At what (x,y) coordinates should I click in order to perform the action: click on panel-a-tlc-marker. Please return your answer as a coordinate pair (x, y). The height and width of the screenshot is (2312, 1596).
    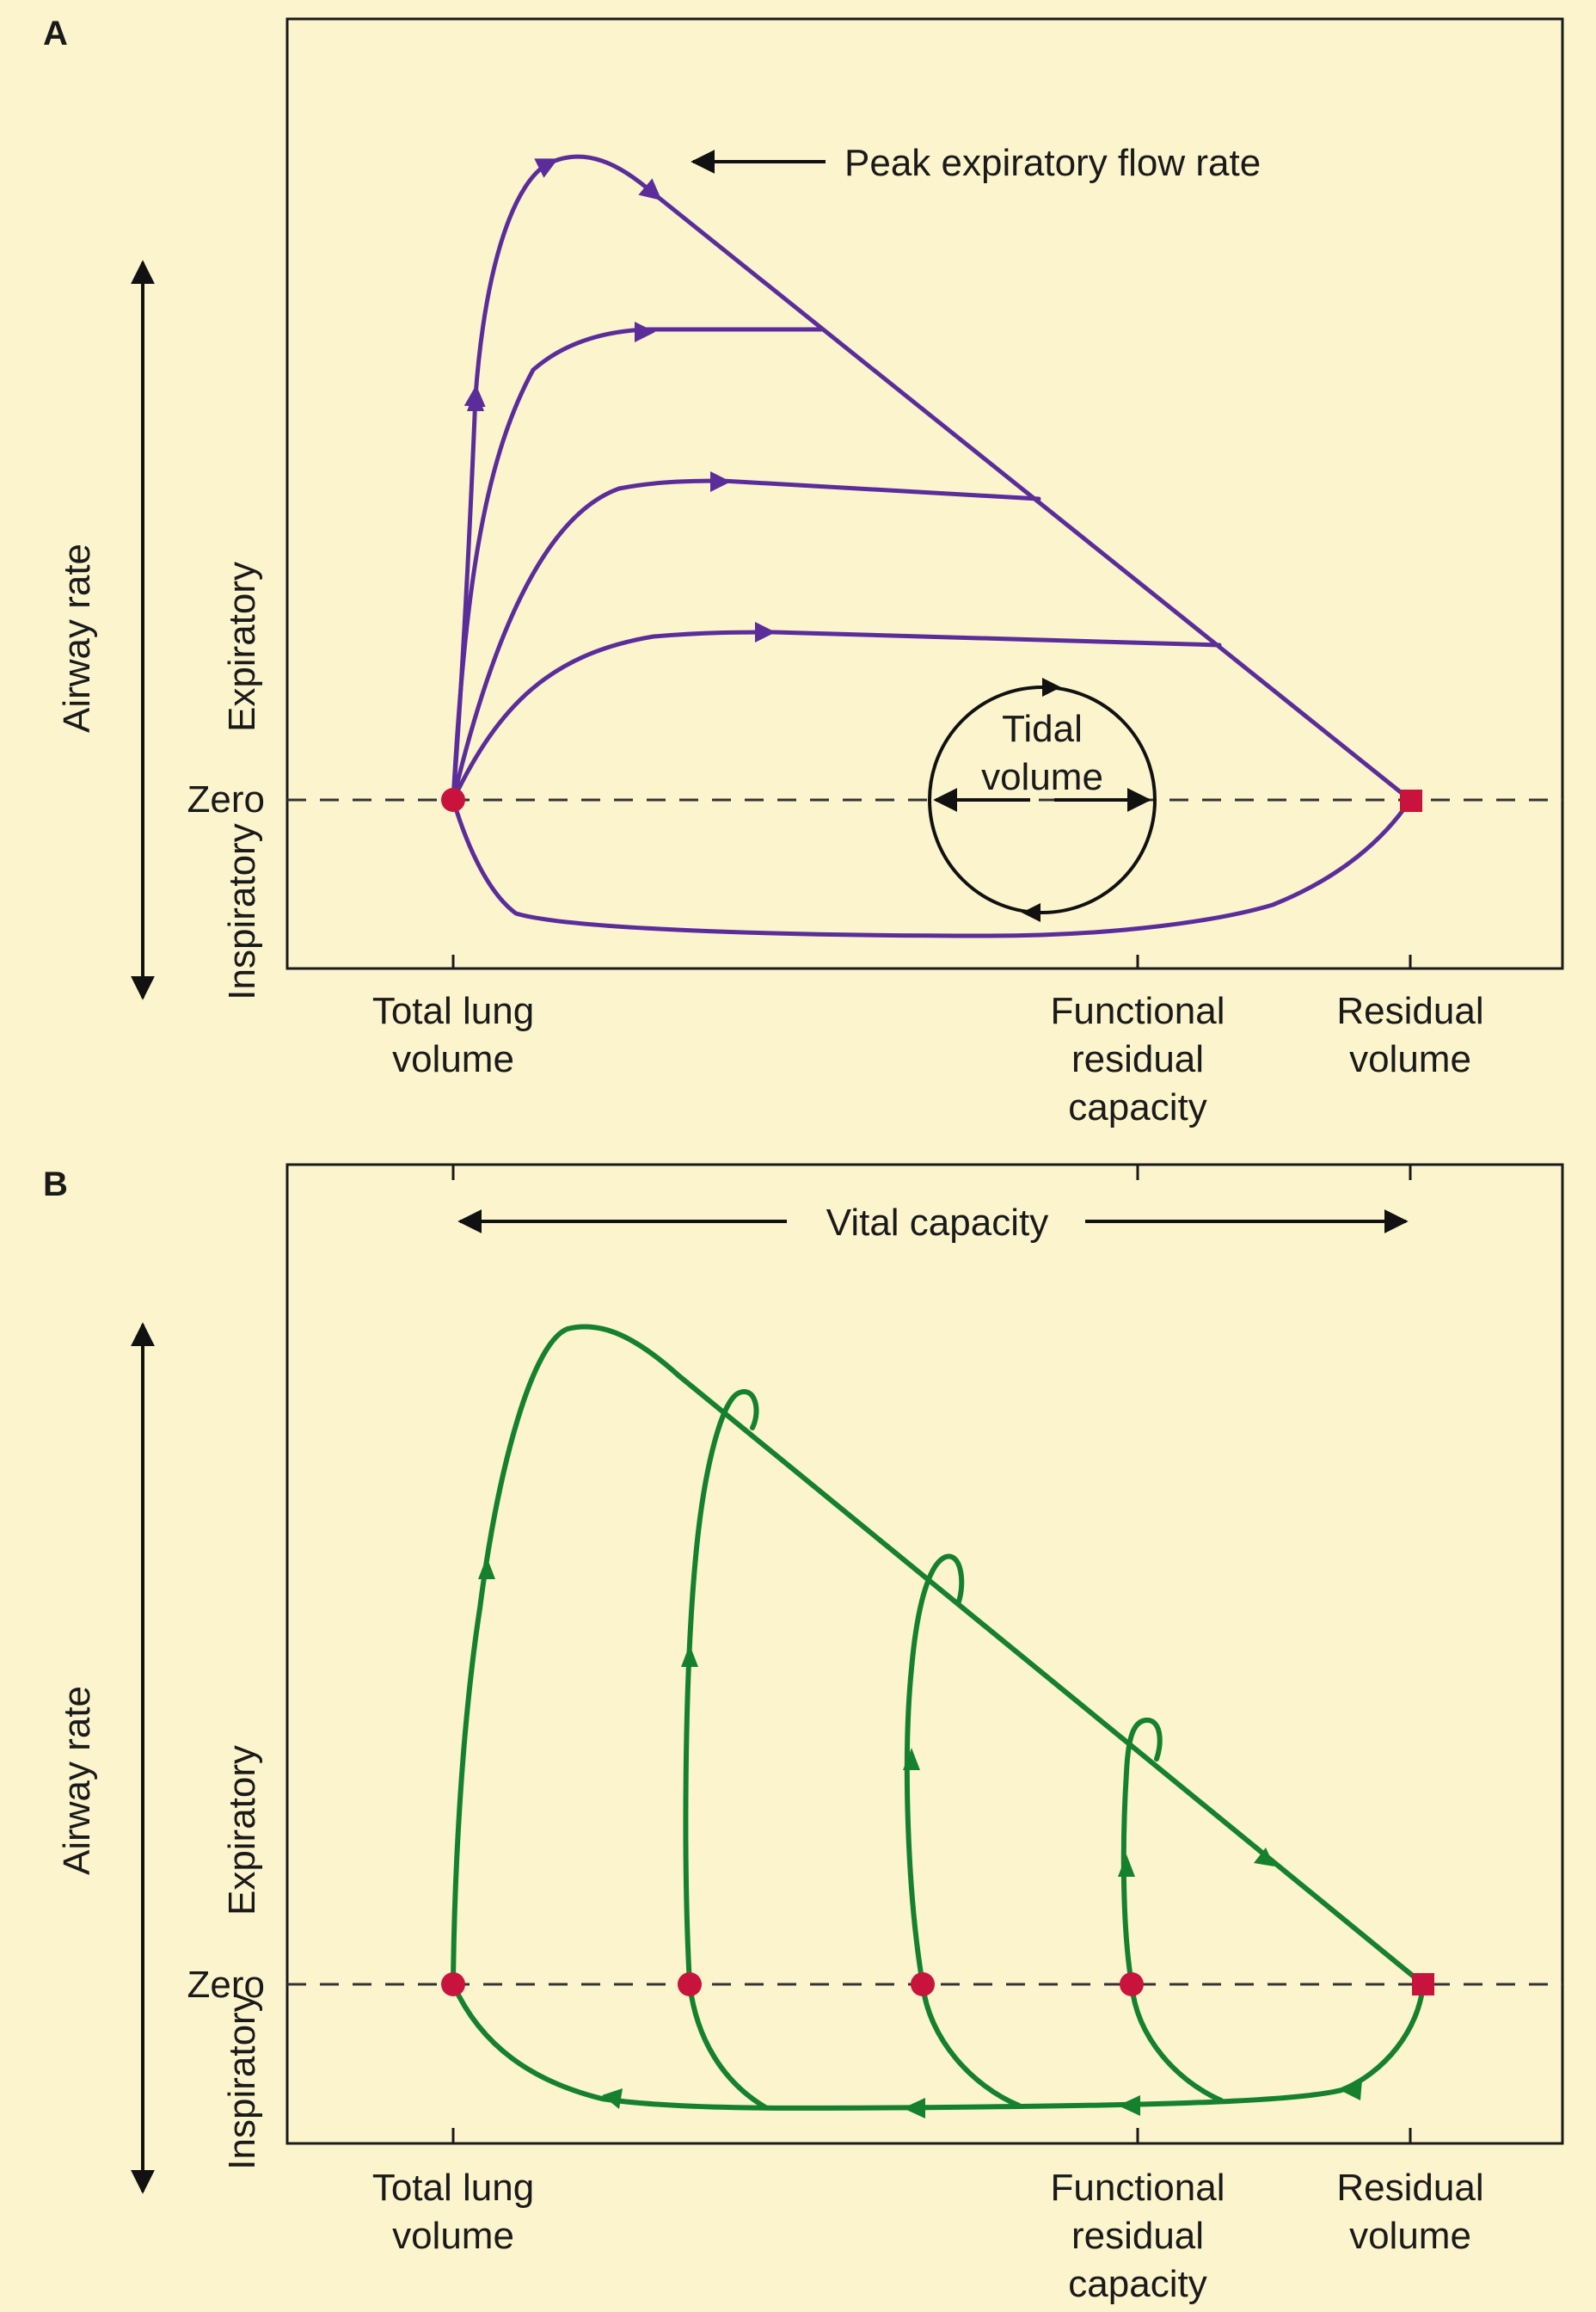
    Looking at the image, I should click on (453, 800).